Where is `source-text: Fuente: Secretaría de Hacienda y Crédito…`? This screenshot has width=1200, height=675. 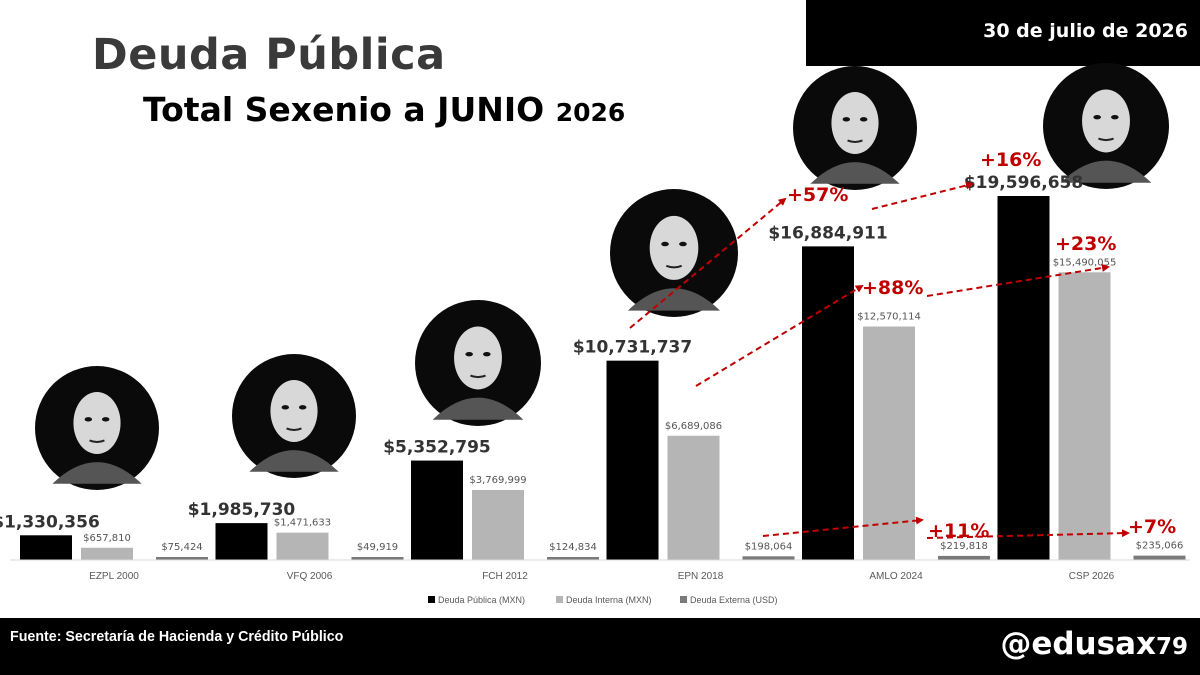 source-text: Fuente: Secretaría de Hacienda y Crédito… is located at coordinates (177, 636).